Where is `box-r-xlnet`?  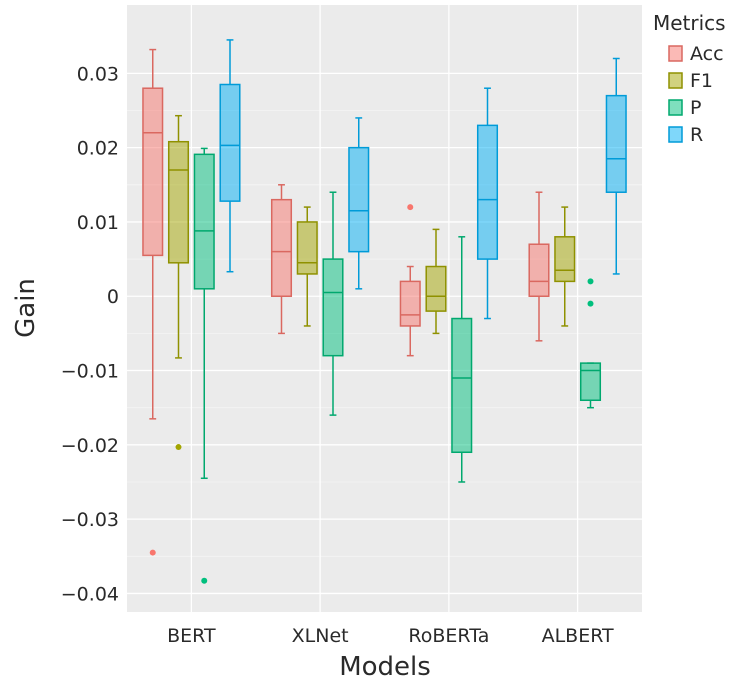
box-r-xlnet is located at coordinates (359, 203).